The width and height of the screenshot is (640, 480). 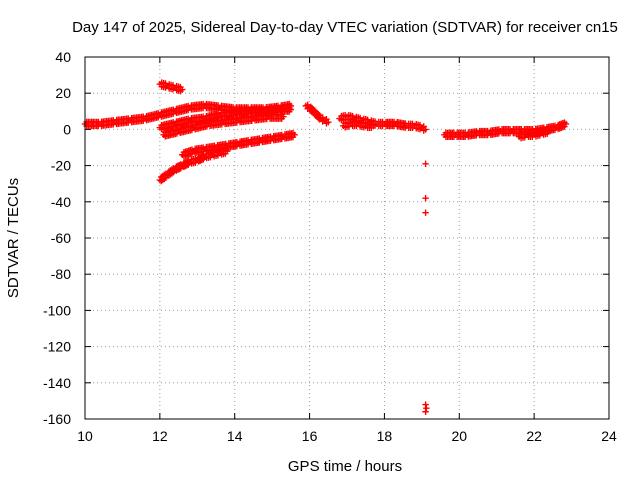 I want to click on y-tick-label: -160, so click(x=57, y=419).